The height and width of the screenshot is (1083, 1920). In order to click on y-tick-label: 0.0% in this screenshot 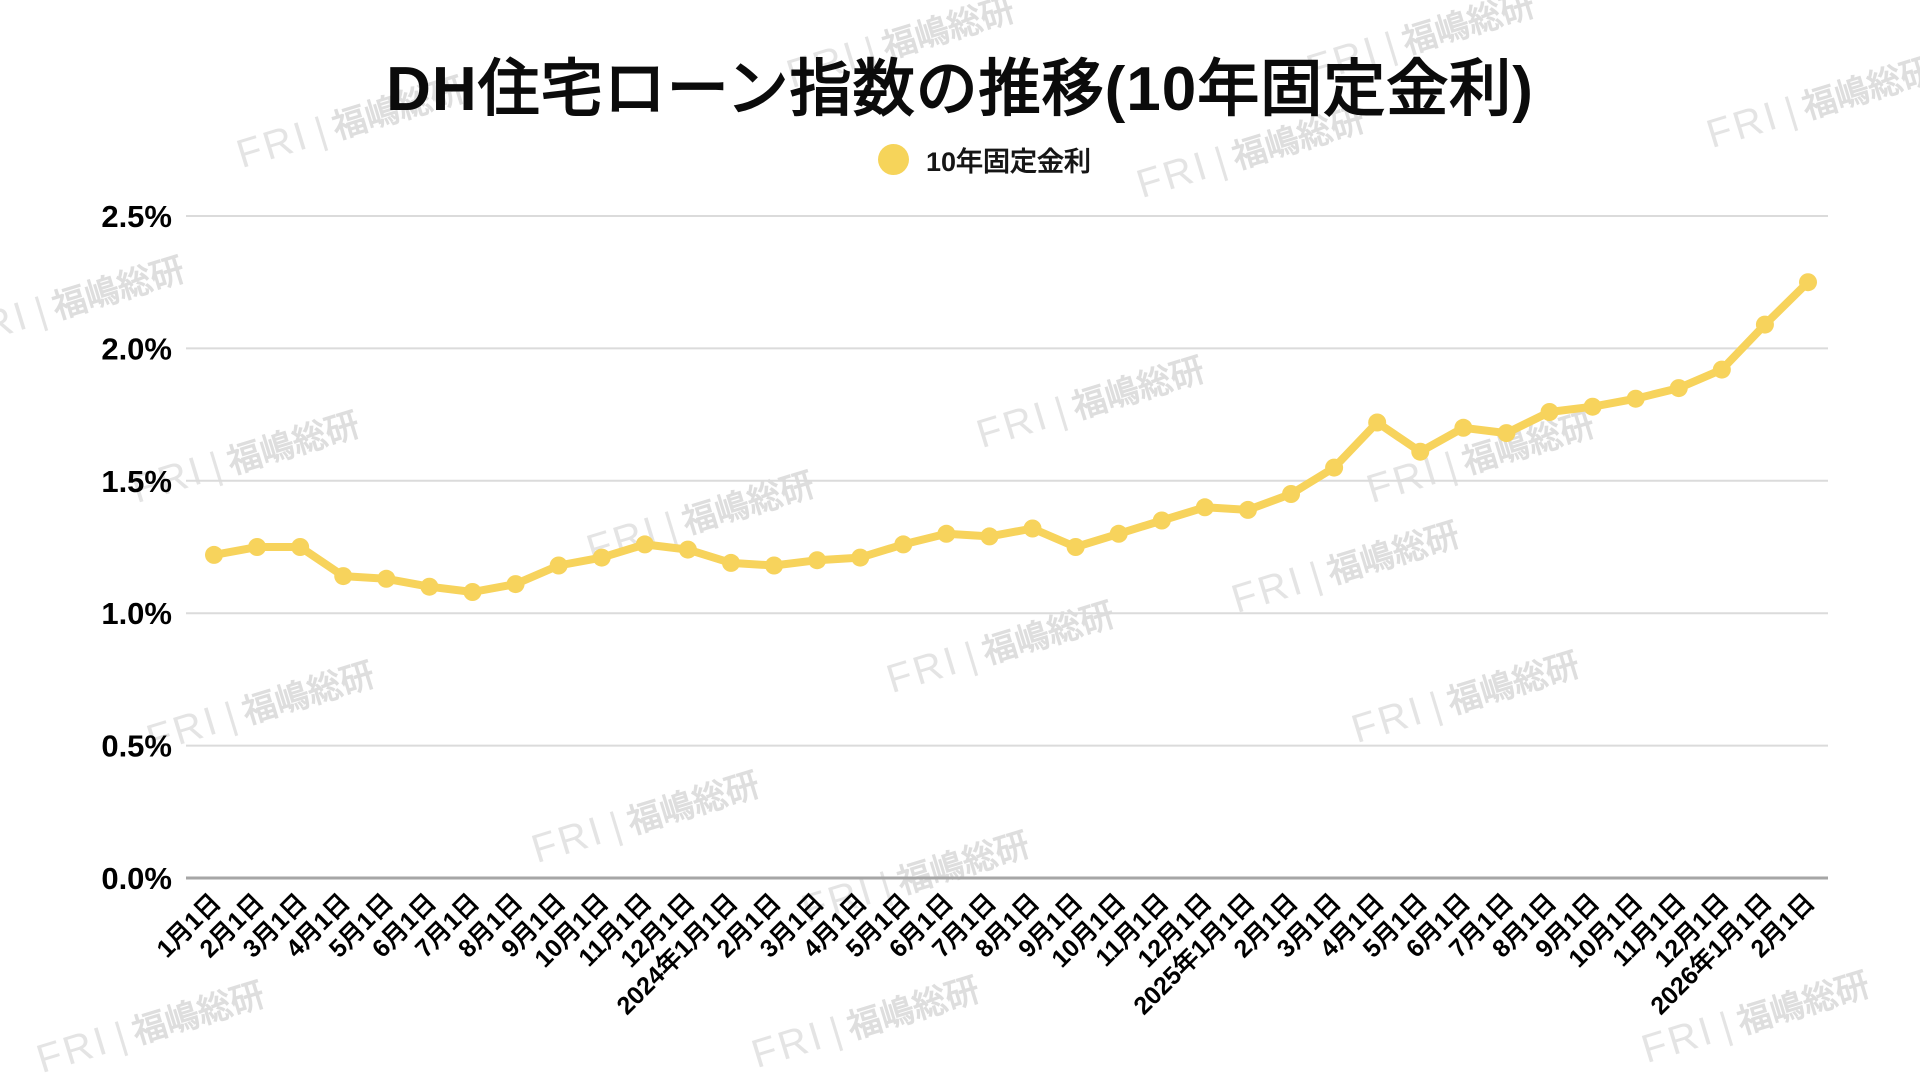, I will do `click(136, 878)`.